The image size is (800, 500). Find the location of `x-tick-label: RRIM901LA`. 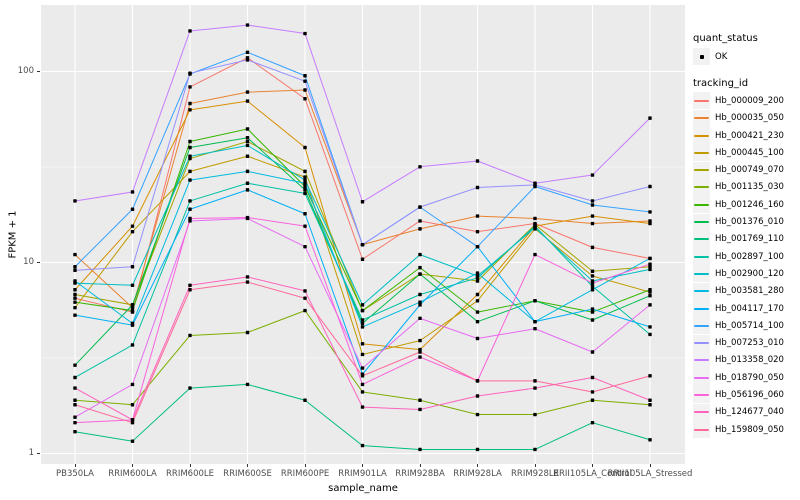

x-tick-label: RRIM901LA is located at coordinates (362, 474).